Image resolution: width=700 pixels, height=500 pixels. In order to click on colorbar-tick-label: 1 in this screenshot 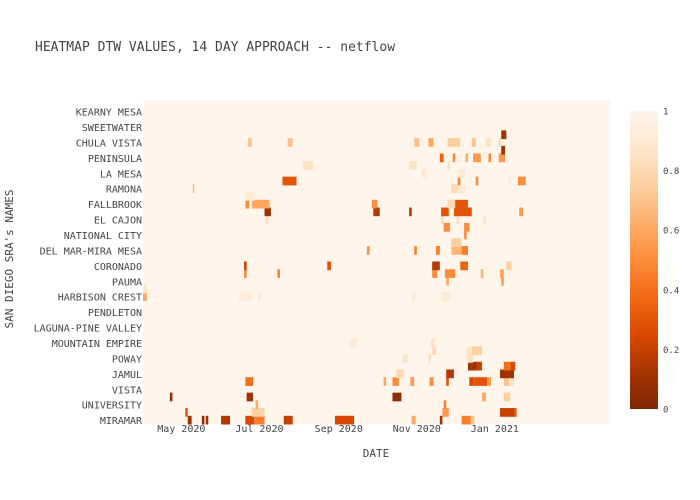, I will do `click(665, 113)`.